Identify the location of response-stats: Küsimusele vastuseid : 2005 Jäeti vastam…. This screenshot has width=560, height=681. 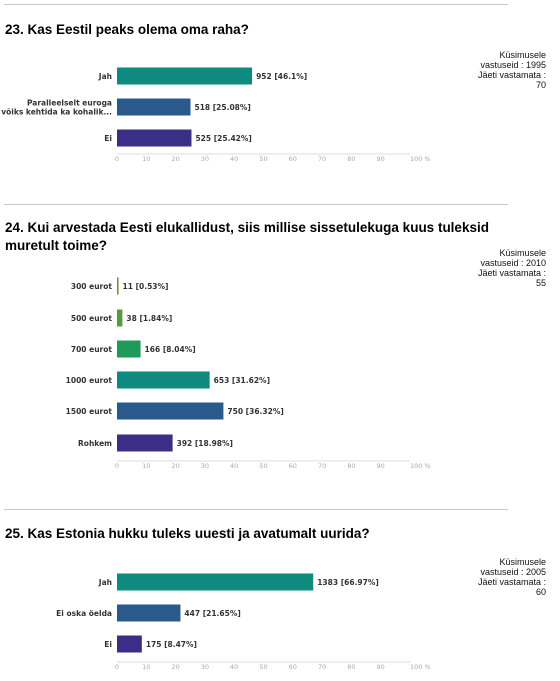
(486, 577).